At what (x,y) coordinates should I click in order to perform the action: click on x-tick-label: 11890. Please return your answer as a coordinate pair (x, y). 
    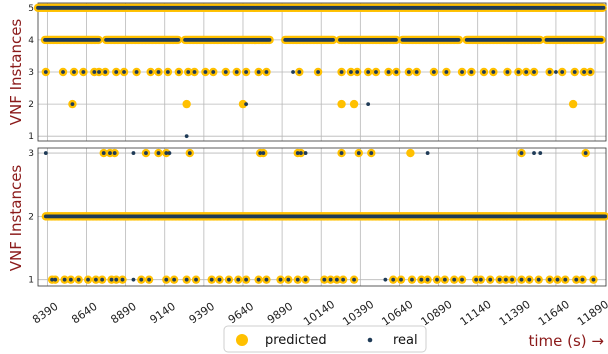
    Looking at the image, I should click on (591, 313).